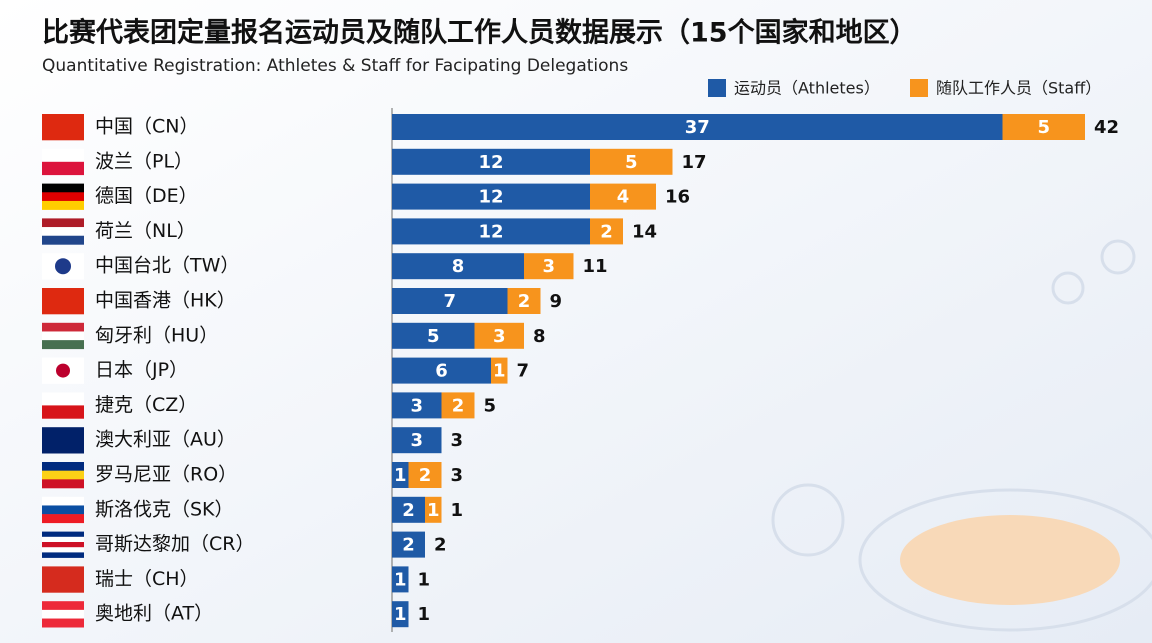 Image resolution: width=1152 pixels, height=643 pixels. I want to click on total-label: 2, so click(440, 545).